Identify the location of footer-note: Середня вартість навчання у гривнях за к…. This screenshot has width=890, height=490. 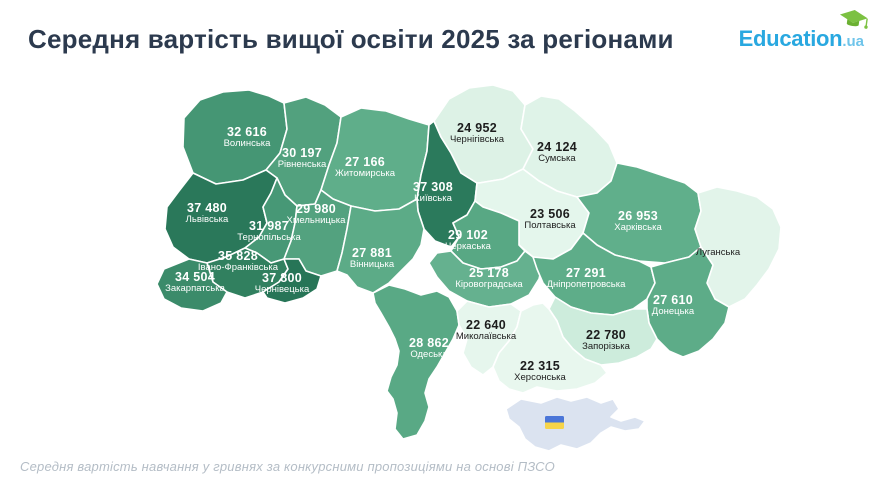
(287, 466).